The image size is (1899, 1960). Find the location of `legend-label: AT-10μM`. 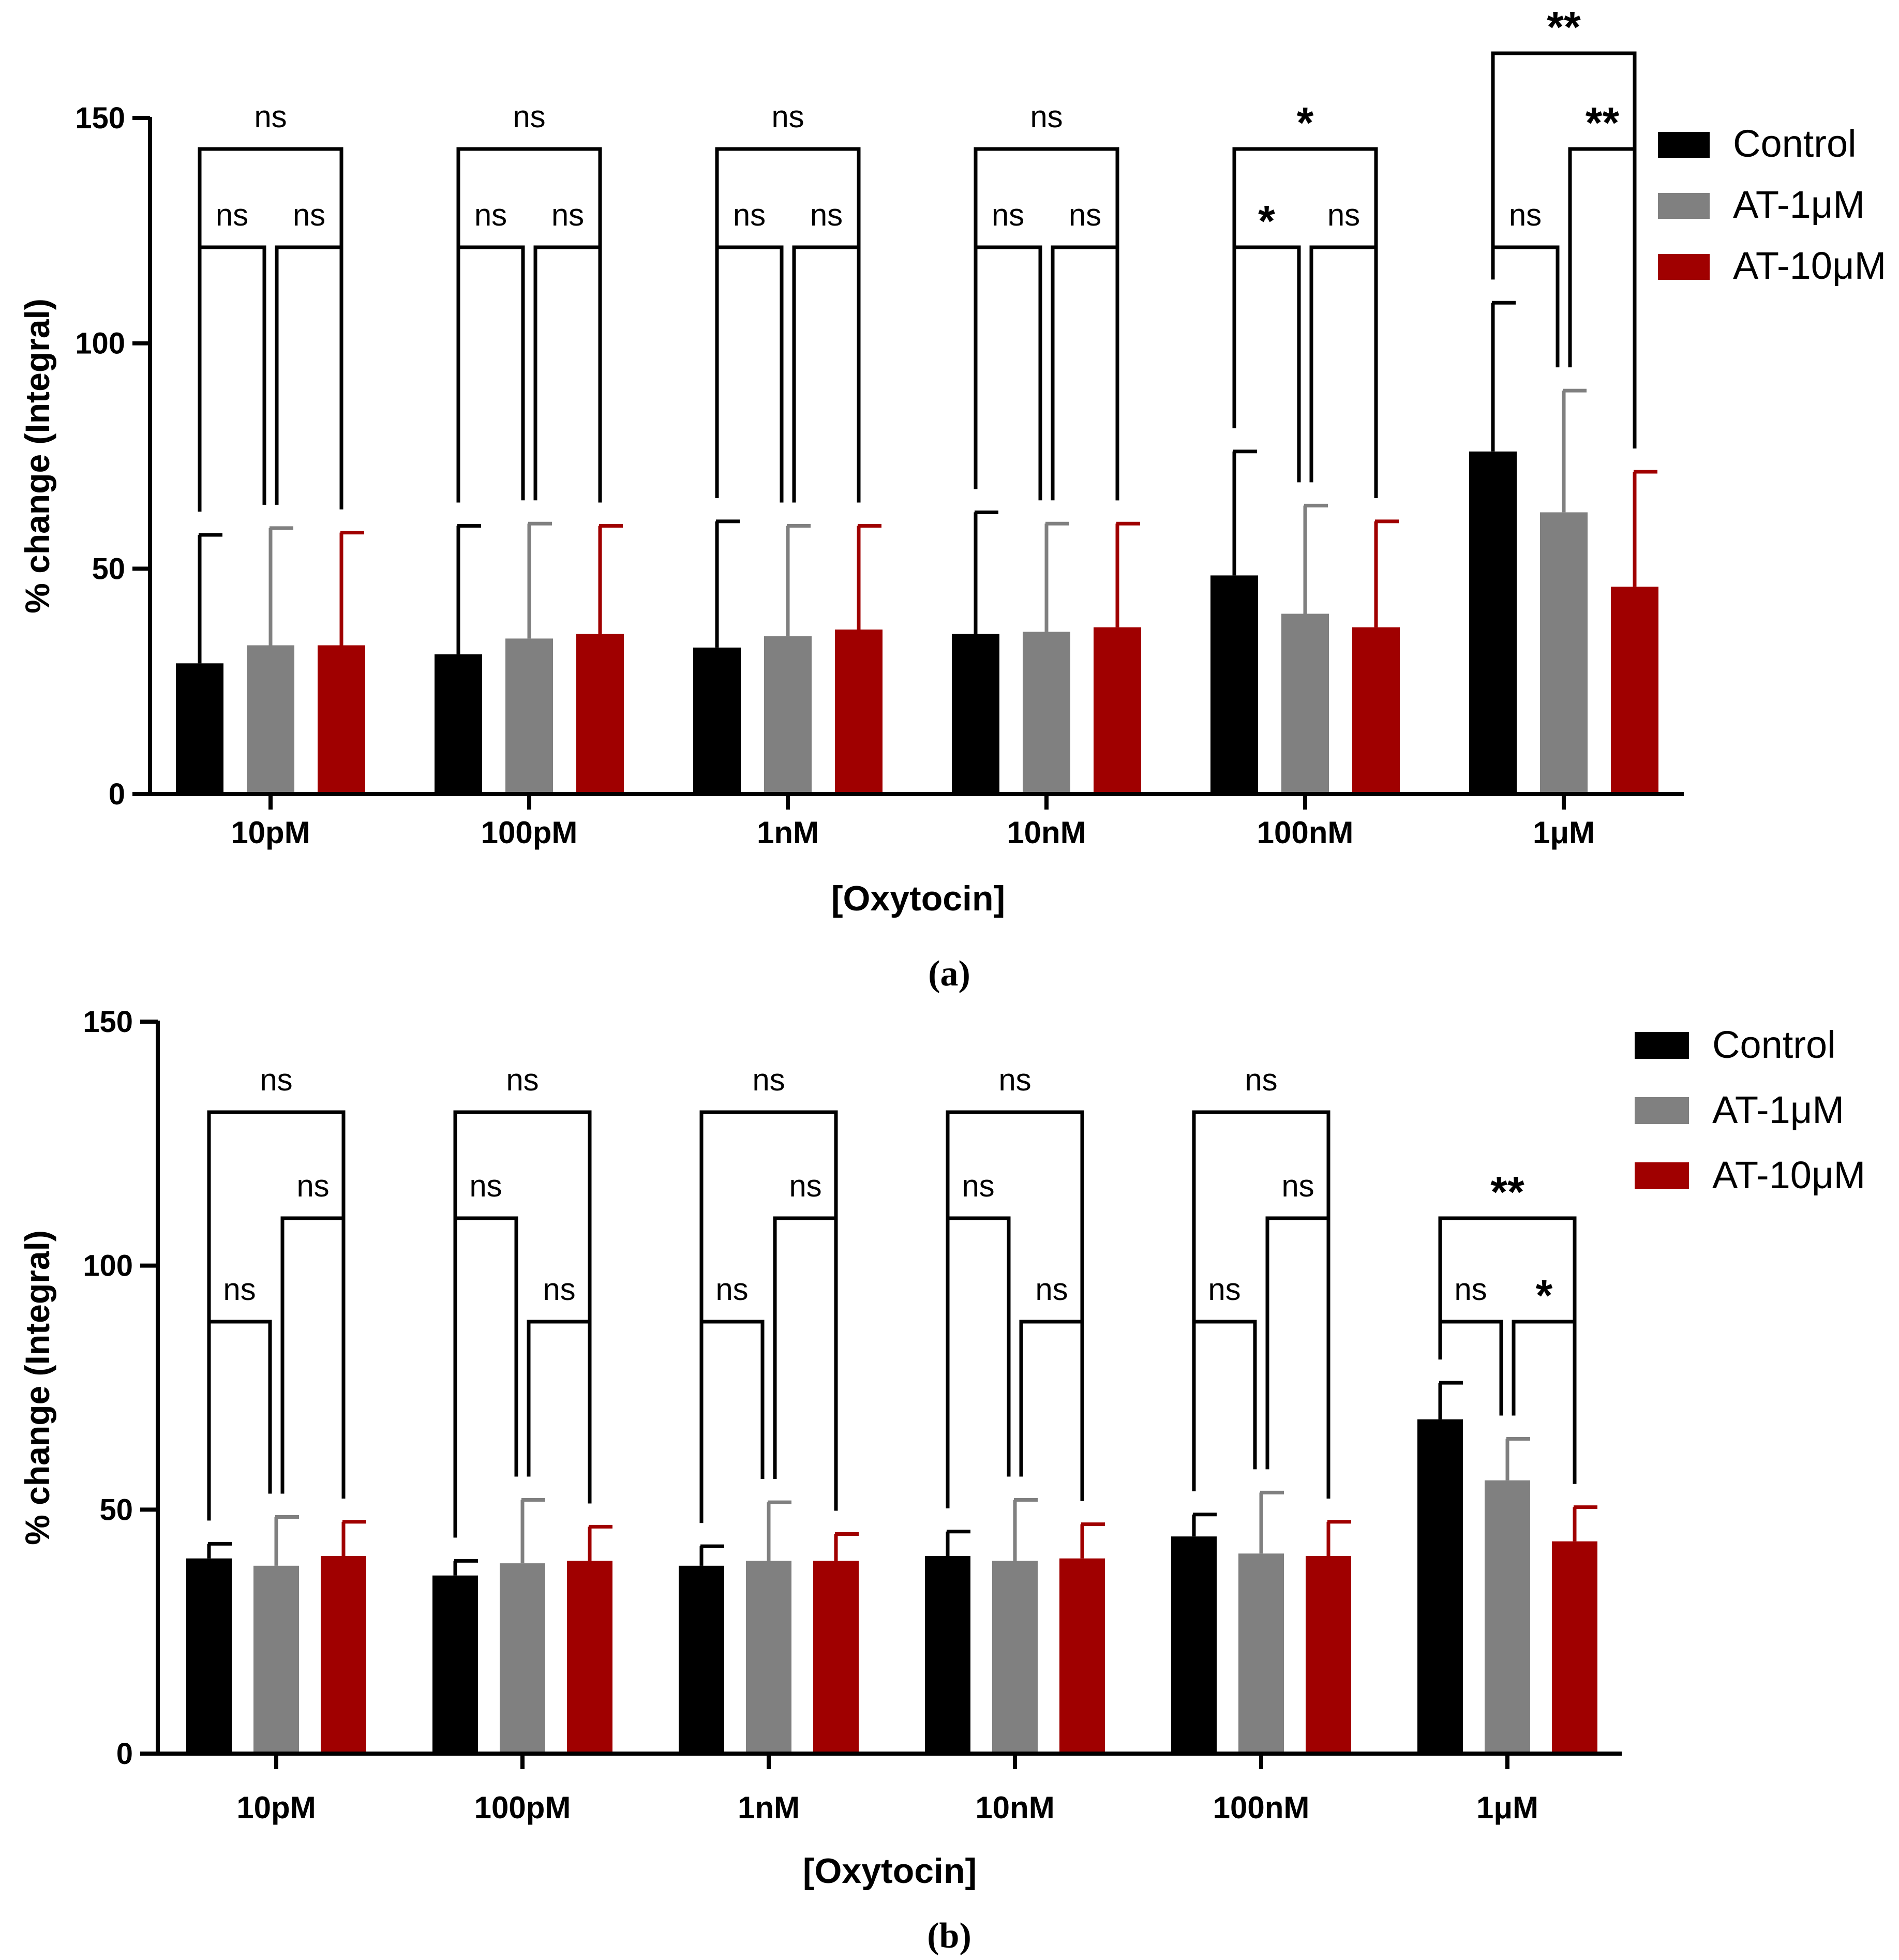

legend-label: AT-10μM is located at coordinates (1788, 1175).